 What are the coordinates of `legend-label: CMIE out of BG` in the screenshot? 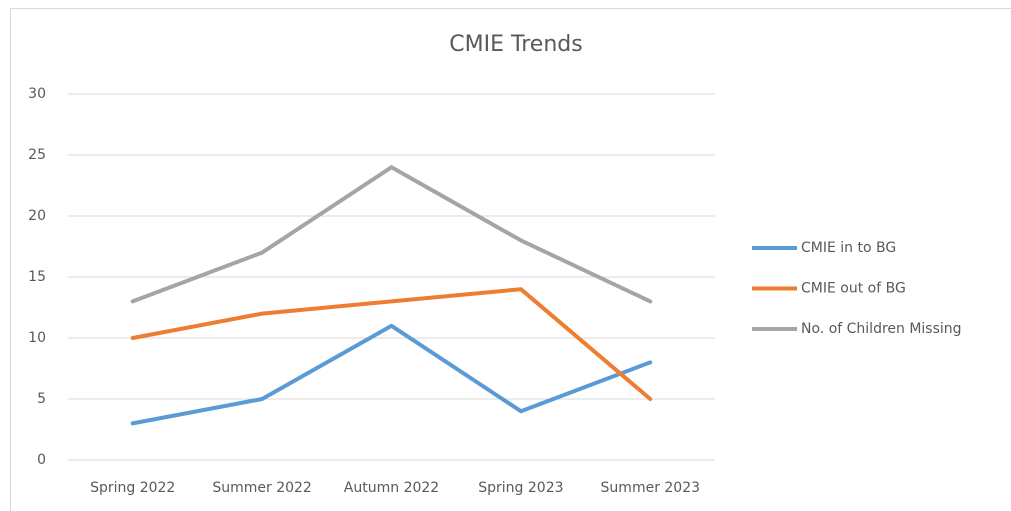 It's located at (853, 289).